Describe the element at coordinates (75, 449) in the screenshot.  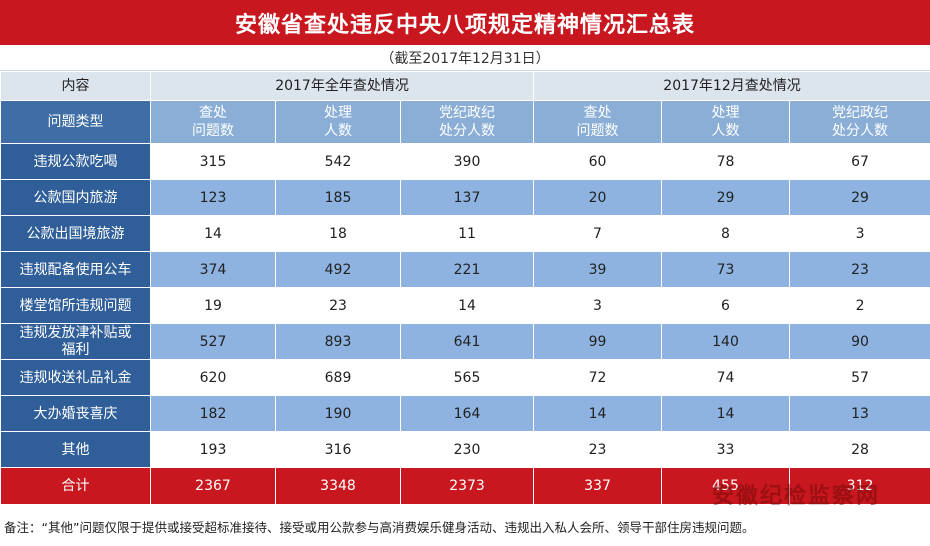
I see `row-label: 其他` at that location.